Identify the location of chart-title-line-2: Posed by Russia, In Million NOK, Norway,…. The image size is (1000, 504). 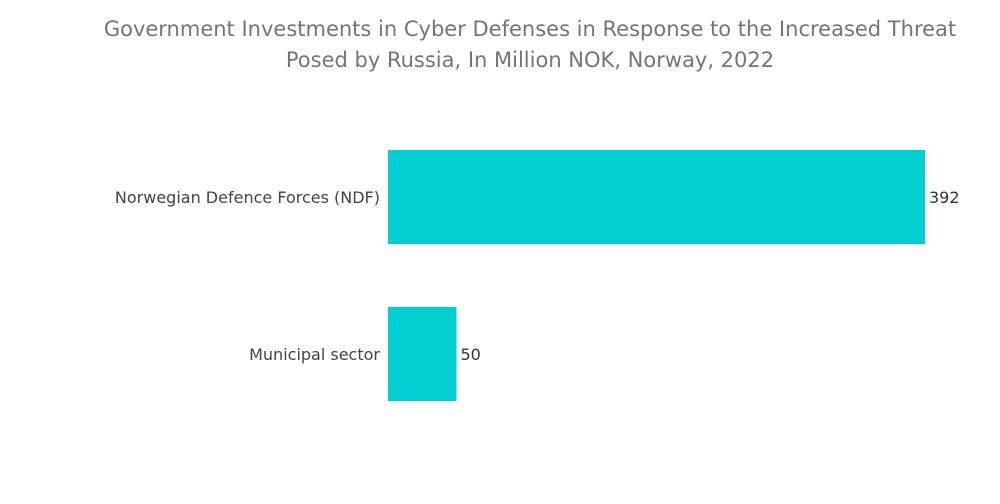
(530, 60).